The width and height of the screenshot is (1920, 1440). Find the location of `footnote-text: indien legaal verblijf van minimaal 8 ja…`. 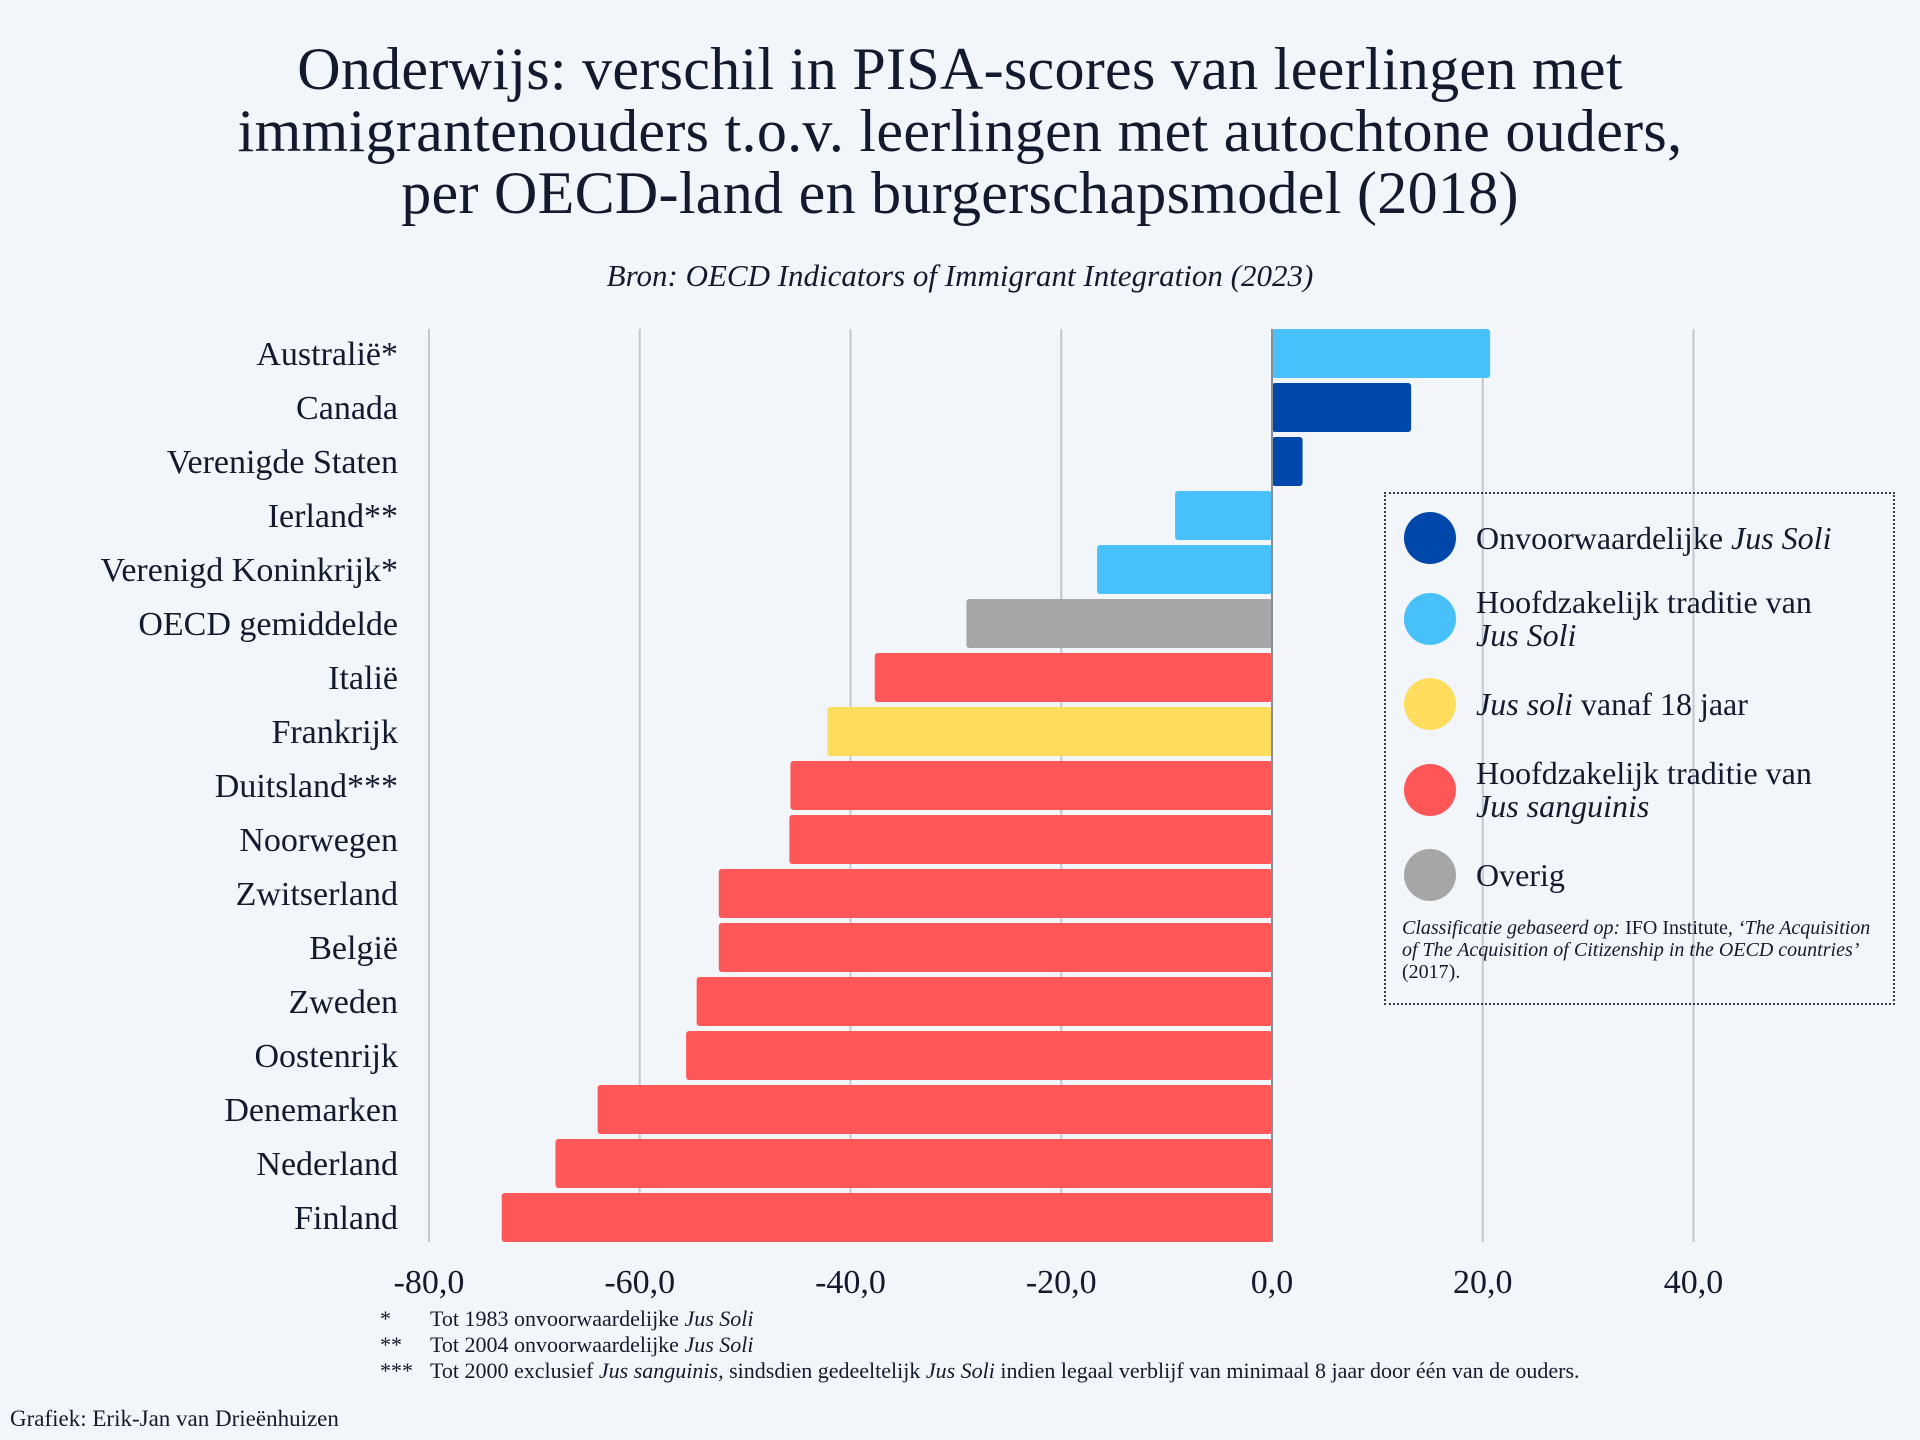

footnote-text: indien legaal verblijf van minimaal 8 ja… is located at coordinates (1287, 1370).